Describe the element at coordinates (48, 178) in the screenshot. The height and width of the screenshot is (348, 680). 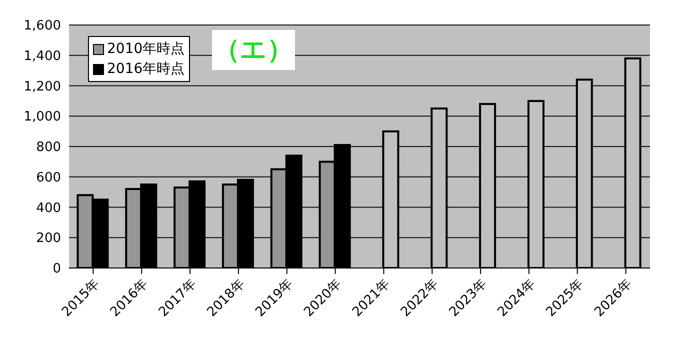
I see `y-tick-label: 600` at that location.